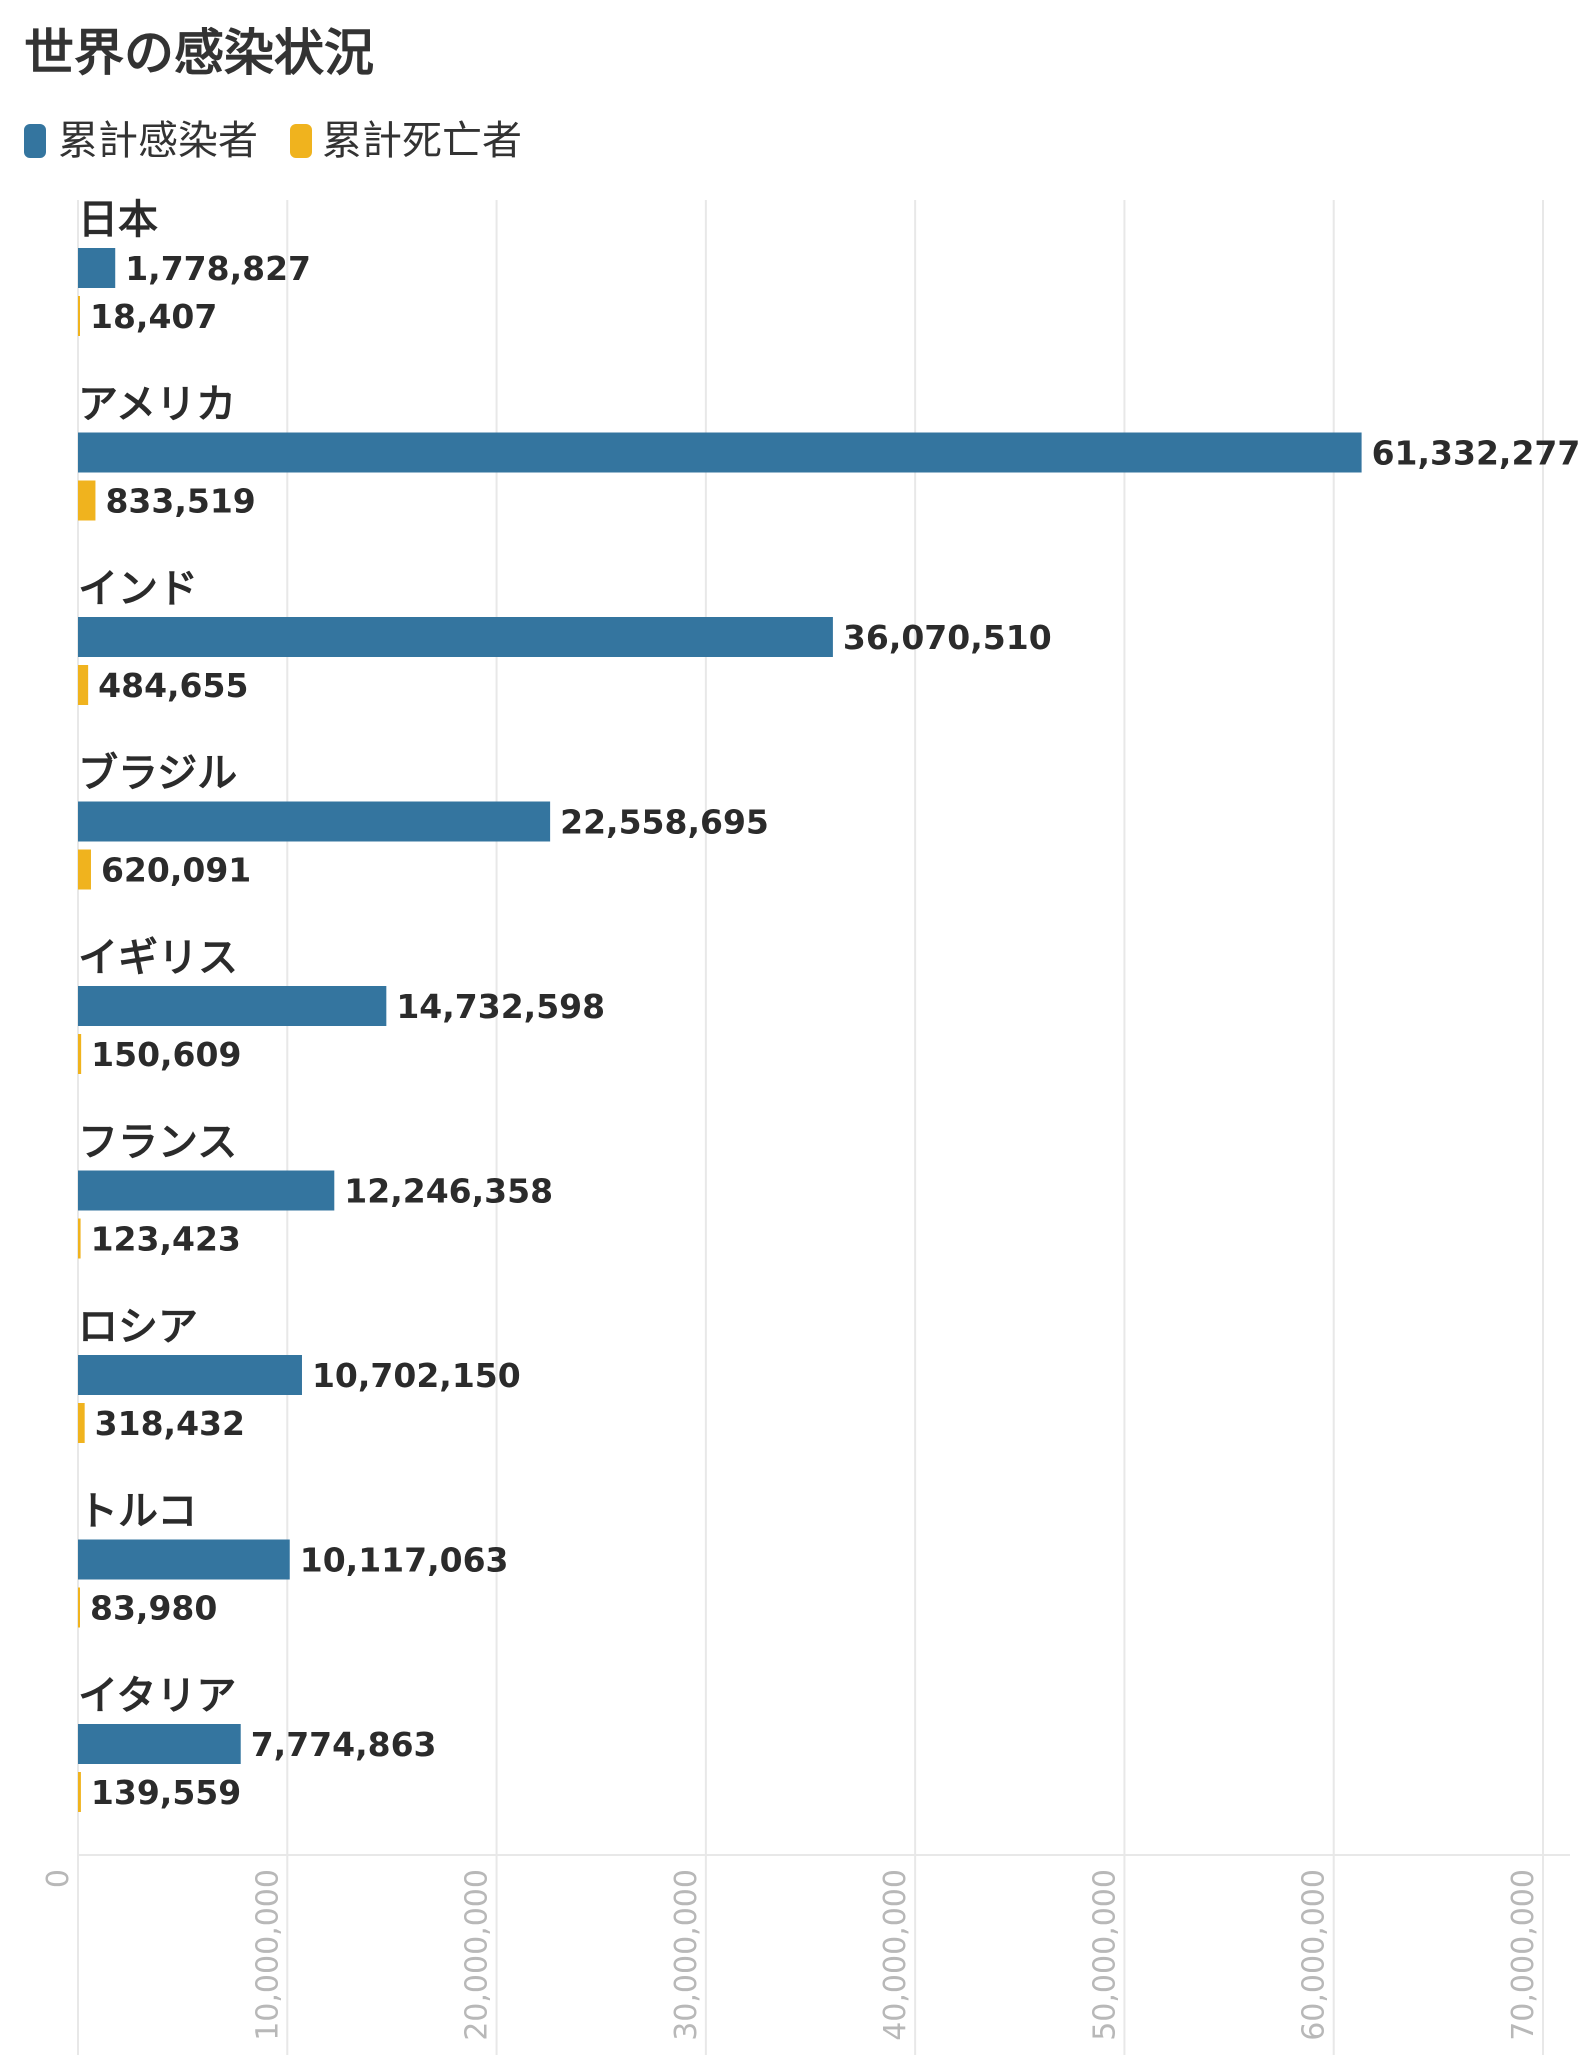 This screenshot has height=2056, width=1592. Describe the element at coordinates (158, 958) in the screenshot. I see `category-label: イギリス` at that location.